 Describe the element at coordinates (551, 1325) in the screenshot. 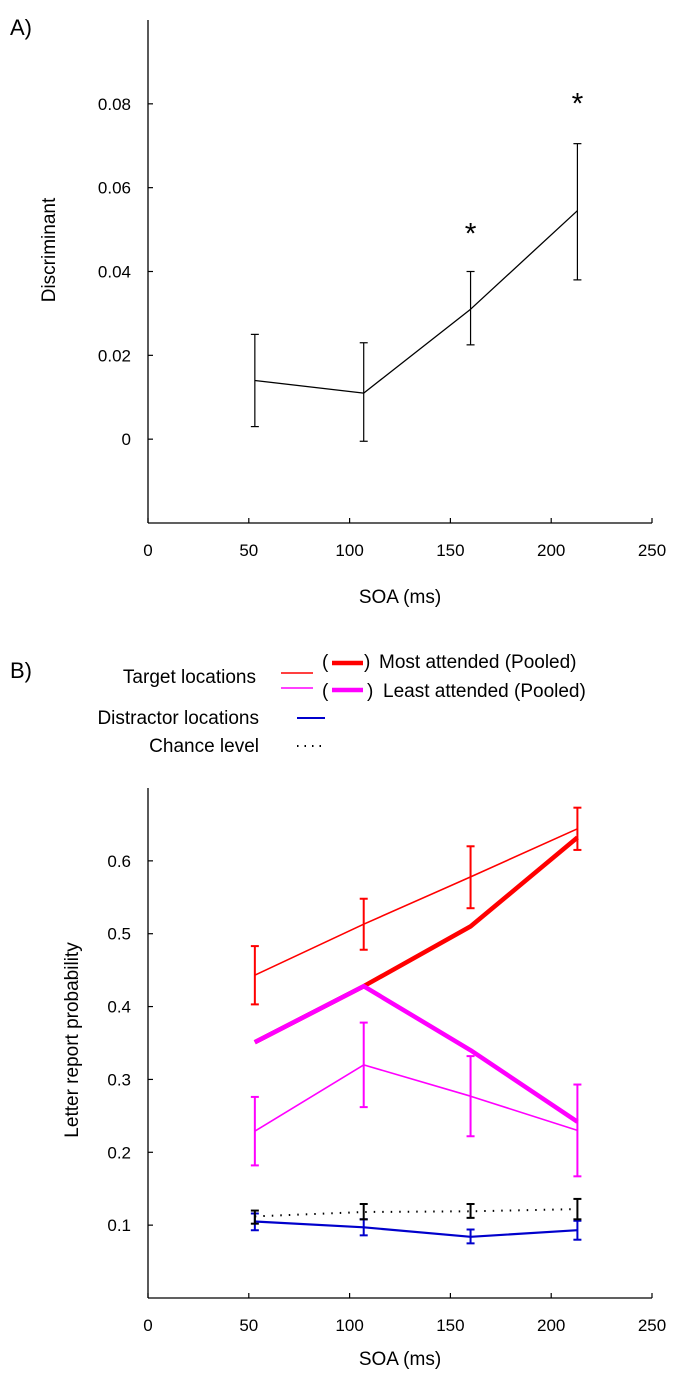

I see `panel-b-x-tick-label: 200` at that location.